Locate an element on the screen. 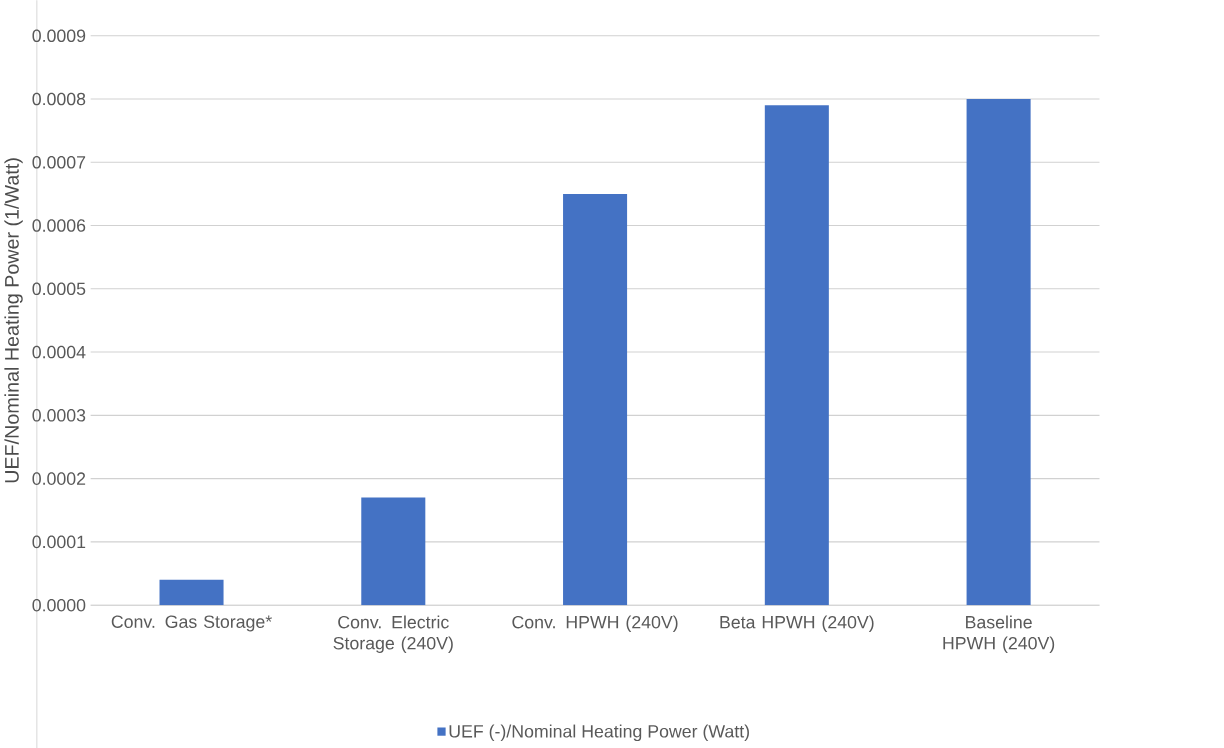 This screenshot has width=1224, height=748. y-tick-label: 0.0008 is located at coordinates (59, 99).